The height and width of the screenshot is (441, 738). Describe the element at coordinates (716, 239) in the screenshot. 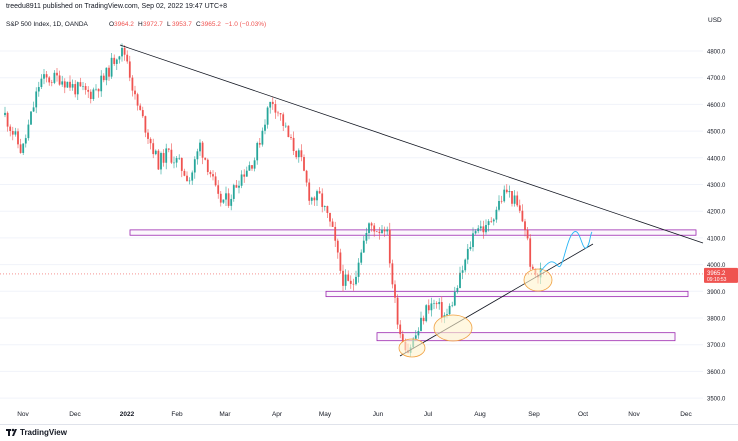

I see `y-tick-label: 4100.0` at that location.